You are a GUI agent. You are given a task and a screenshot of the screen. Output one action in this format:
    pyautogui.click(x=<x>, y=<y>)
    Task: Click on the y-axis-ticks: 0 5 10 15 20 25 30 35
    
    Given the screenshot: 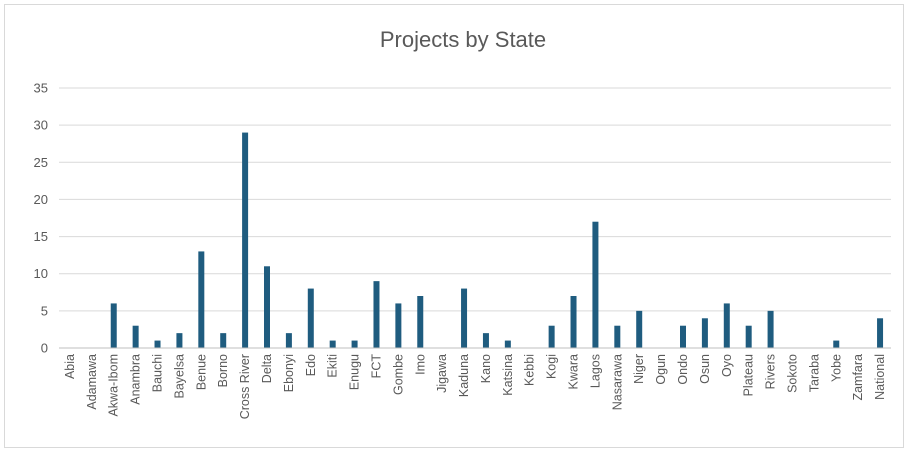 What is the action you would take?
    pyautogui.click(x=41, y=218)
    